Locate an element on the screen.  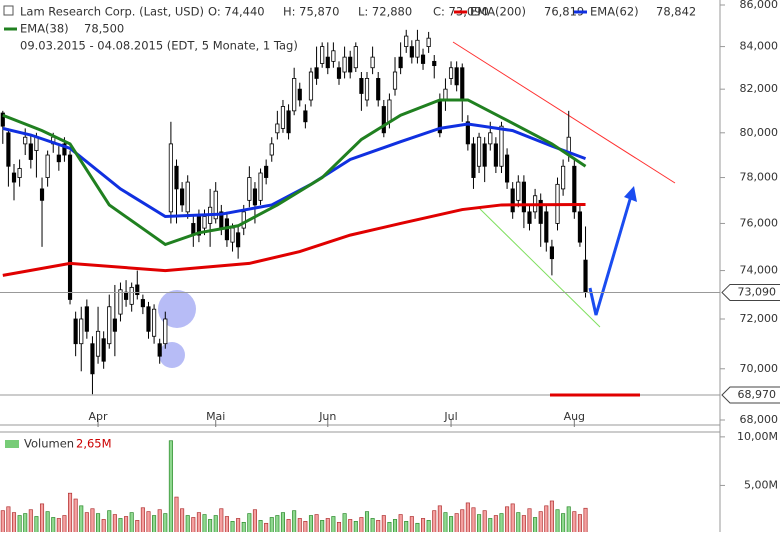
forecast-arrow is located at coordinates (610, 255).